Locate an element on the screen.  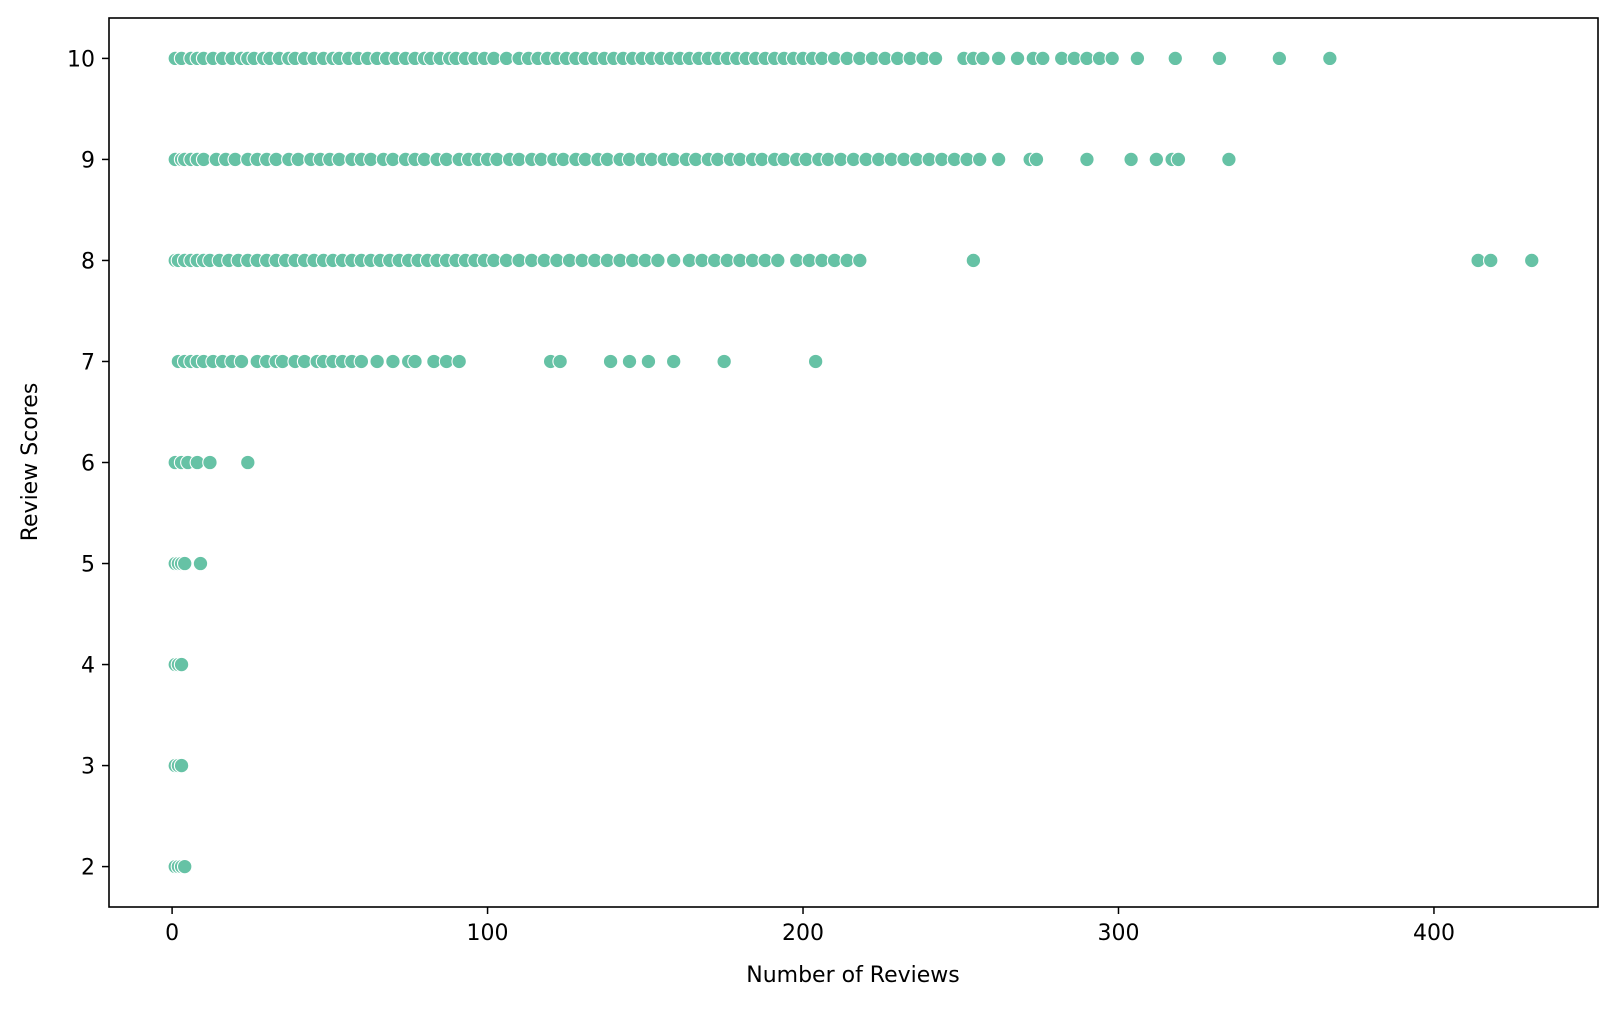
x-axis-ticks: 0 100 200 300 400 is located at coordinates (810, 926).